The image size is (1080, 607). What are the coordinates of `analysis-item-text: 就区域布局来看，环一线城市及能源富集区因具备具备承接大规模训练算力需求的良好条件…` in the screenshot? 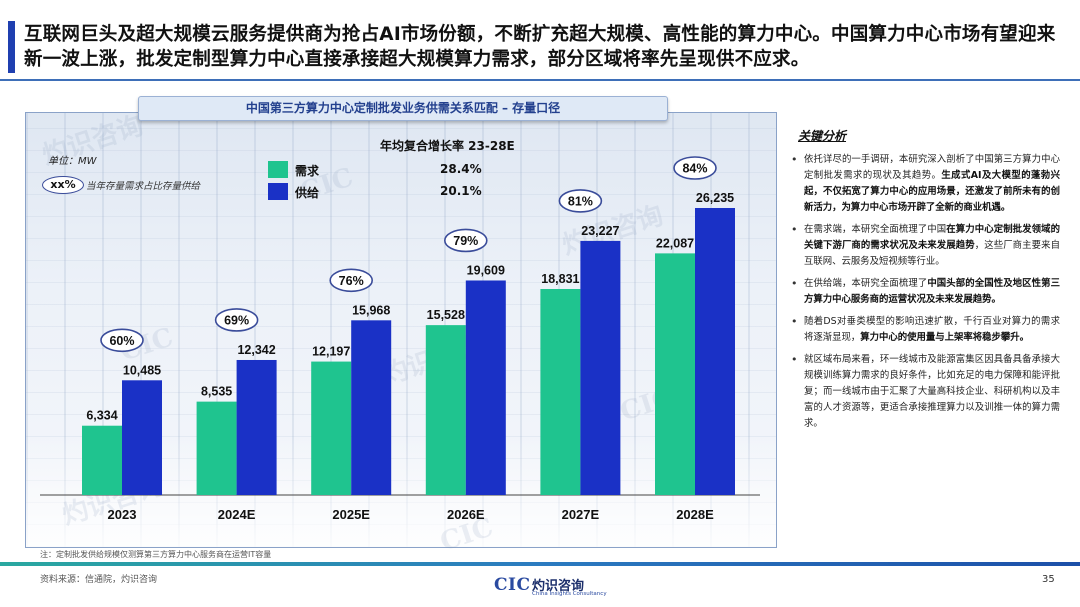 It's located at (932, 391).